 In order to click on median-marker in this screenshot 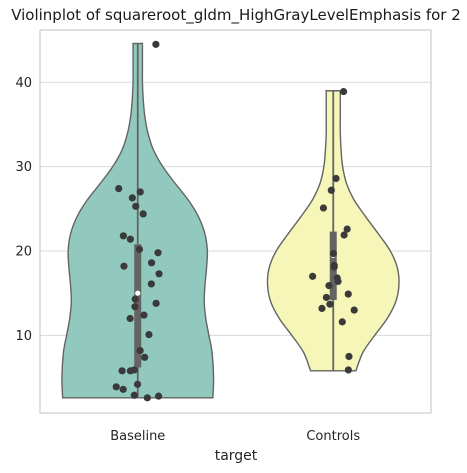, I will do `click(138, 293)`.